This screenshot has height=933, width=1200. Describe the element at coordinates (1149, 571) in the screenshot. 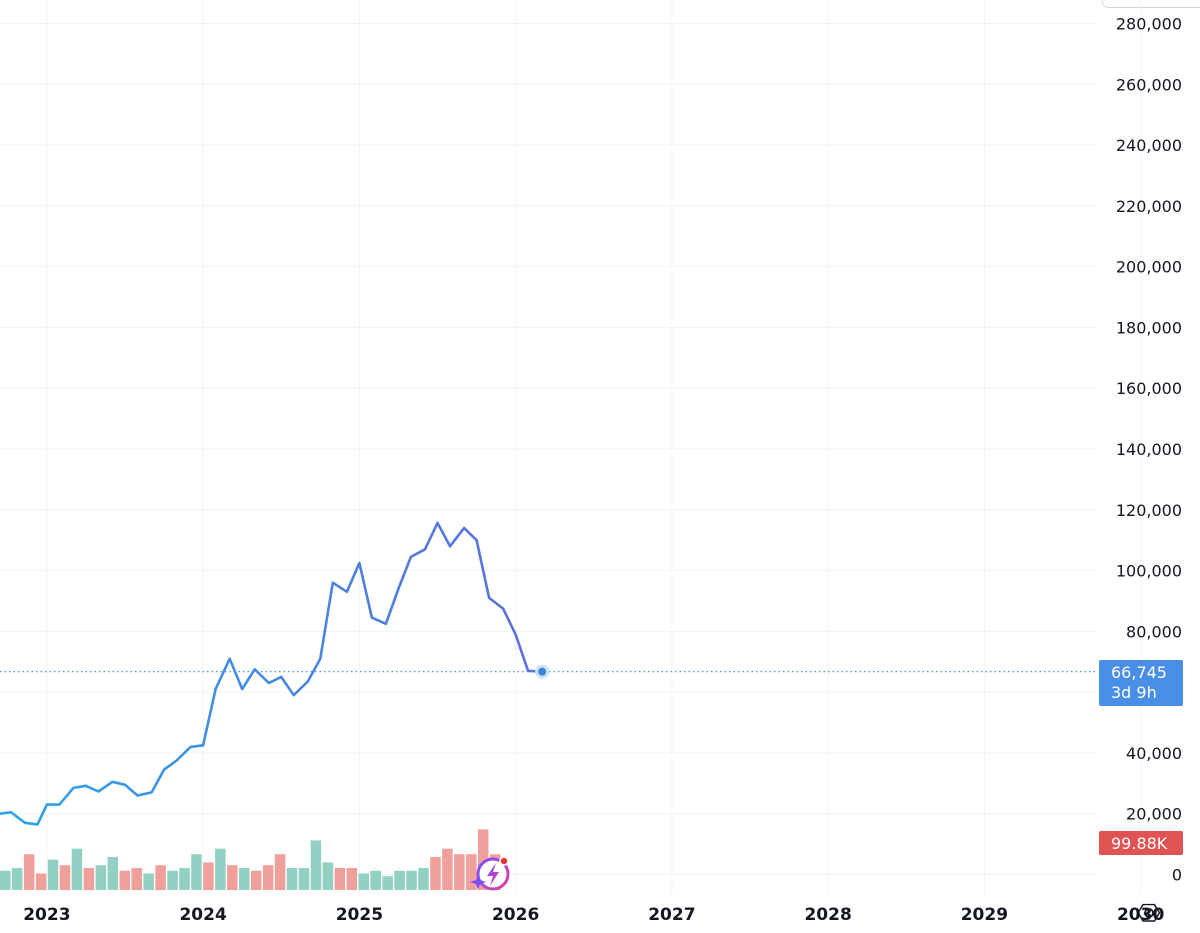

I see `y-tick-label: 100,000` at that location.